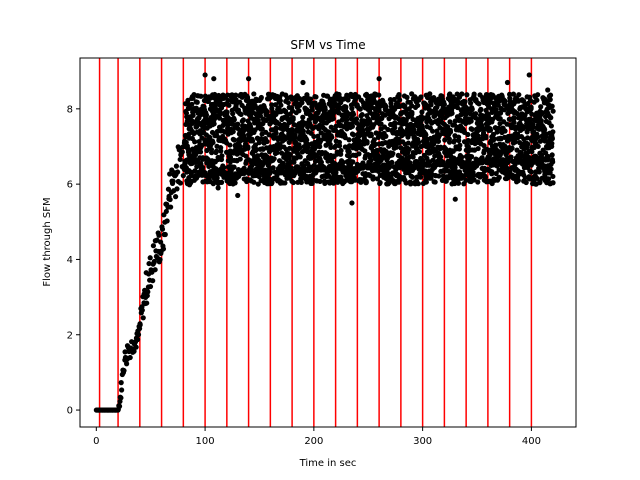  Describe the element at coordinates (70, 109) in the screenshot. I see `y-tick-label: 8` at that location.